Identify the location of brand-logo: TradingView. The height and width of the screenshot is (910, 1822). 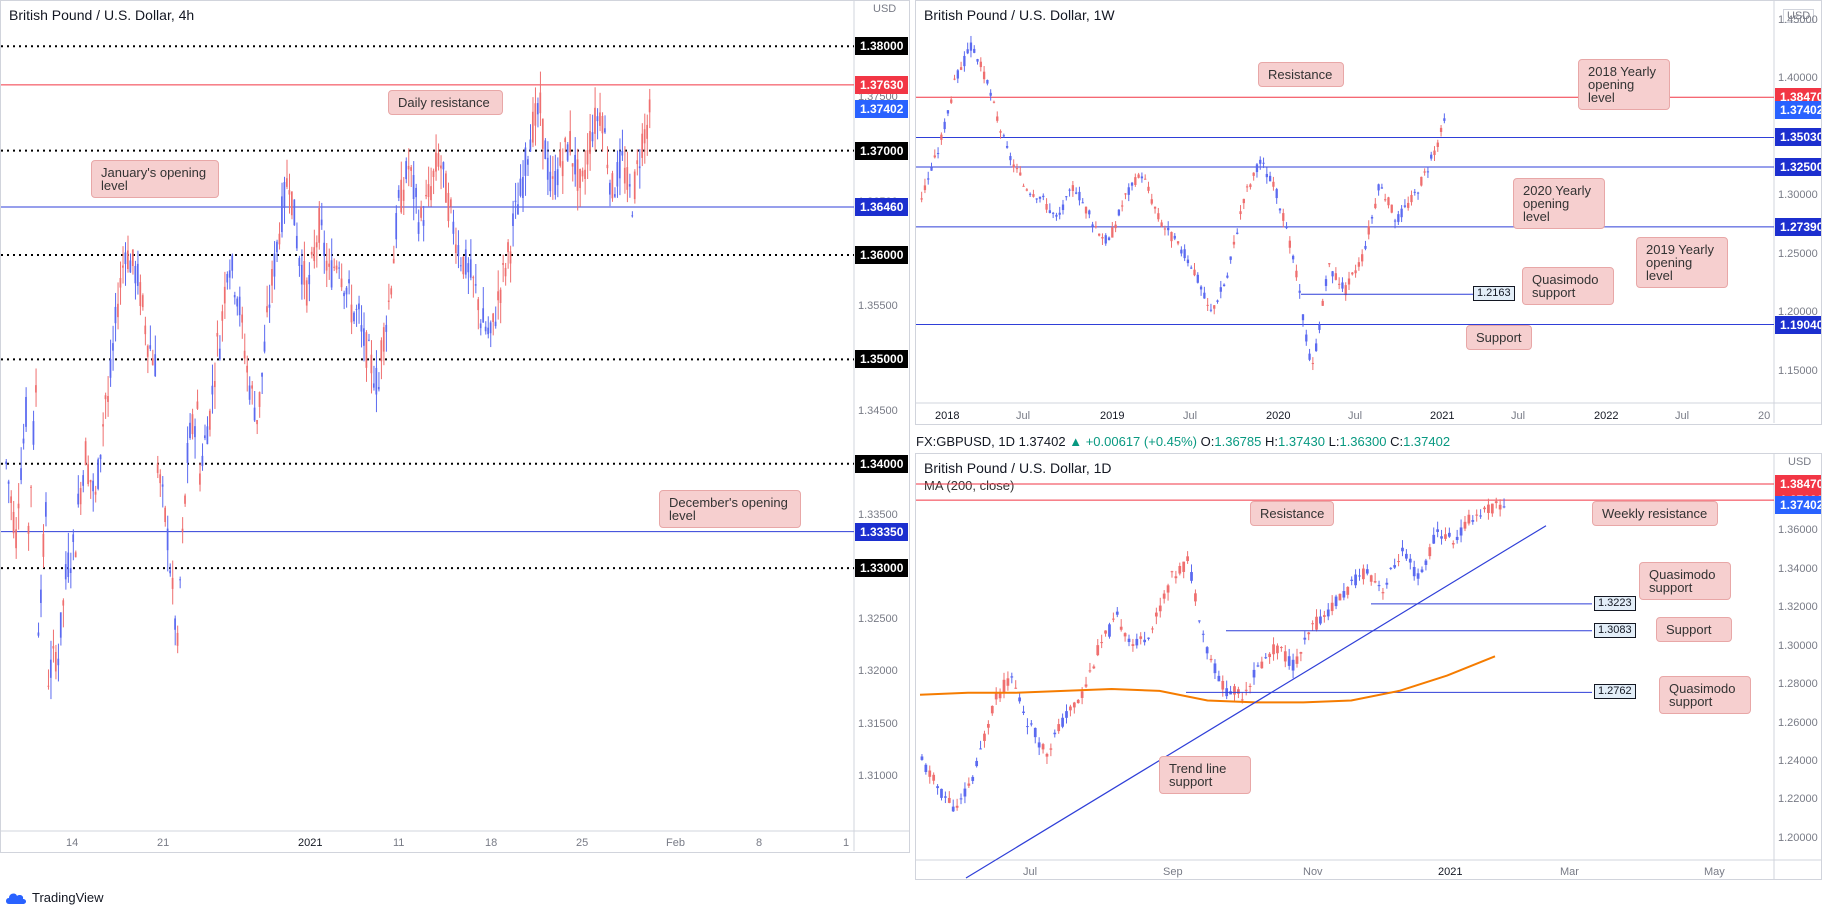
(54, 897).